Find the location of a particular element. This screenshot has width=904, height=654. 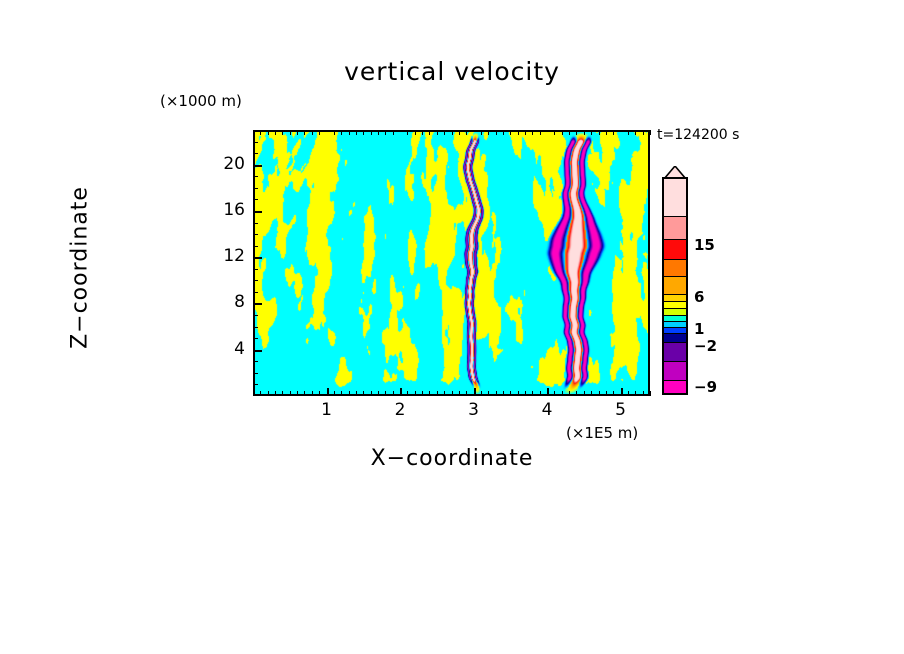

x-tick-label: 1 is located at coordinates (326, 410).